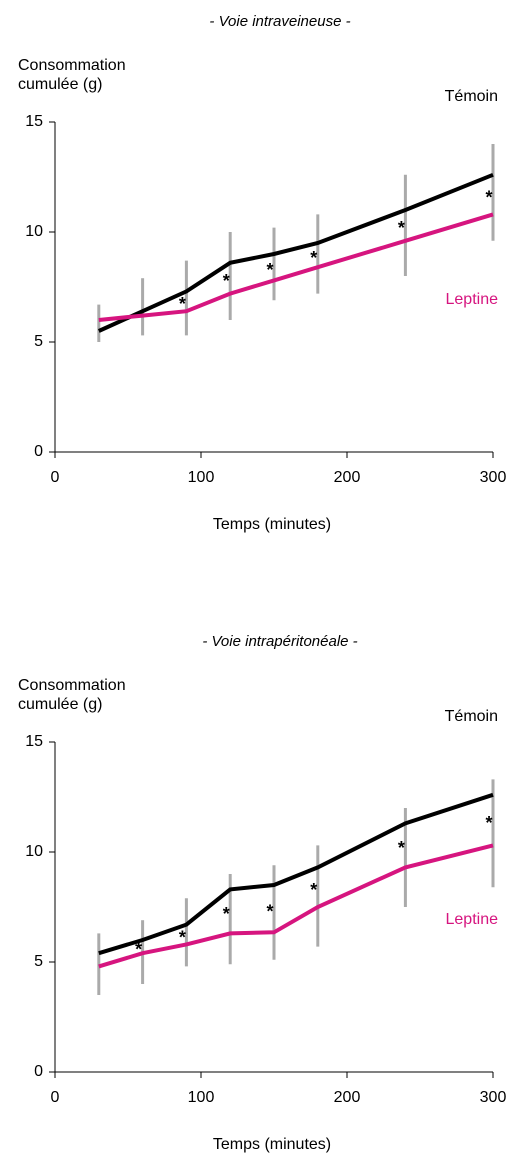 The height and width of the screenshot is (1155, 512). I want to click on chart-title: - Voie intraveineuse -, so click(279, 21).